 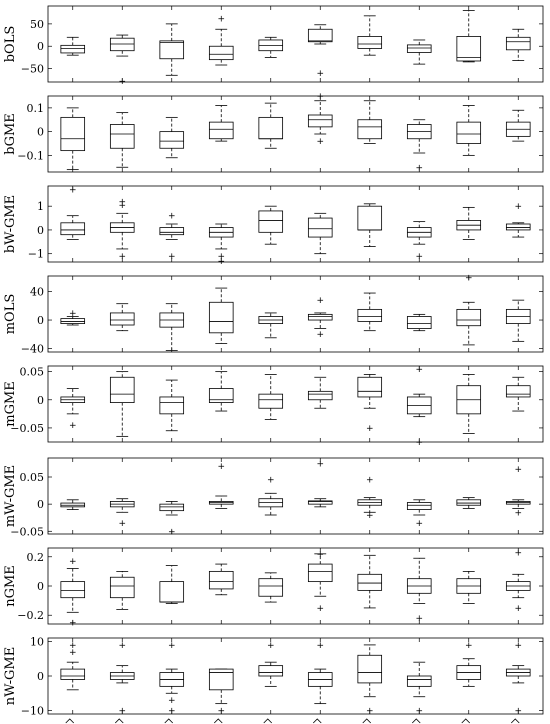 I want to click on box-3: ++, so click(x=172, y=237).